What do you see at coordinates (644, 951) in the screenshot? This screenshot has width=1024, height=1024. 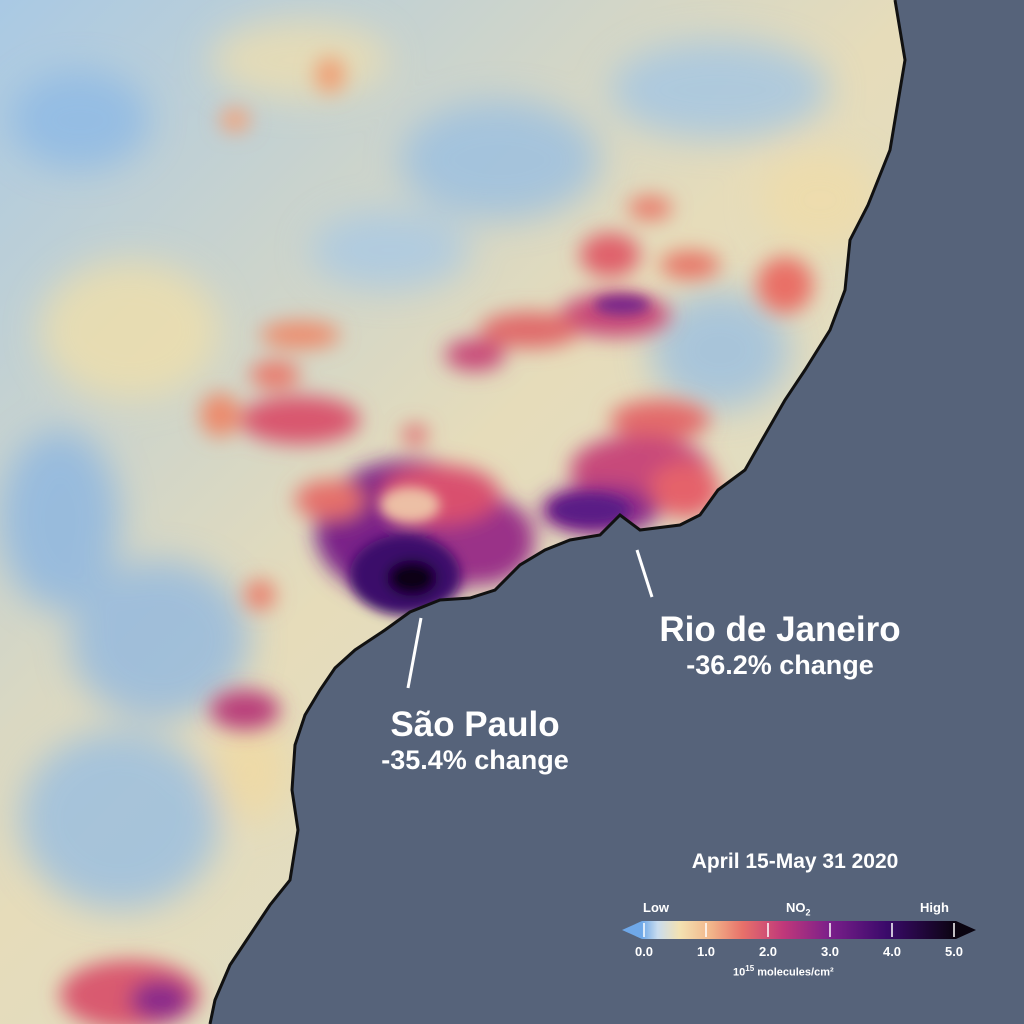 I see `colorbar-tick-label: 0.0` at bounding box center [644, 951].